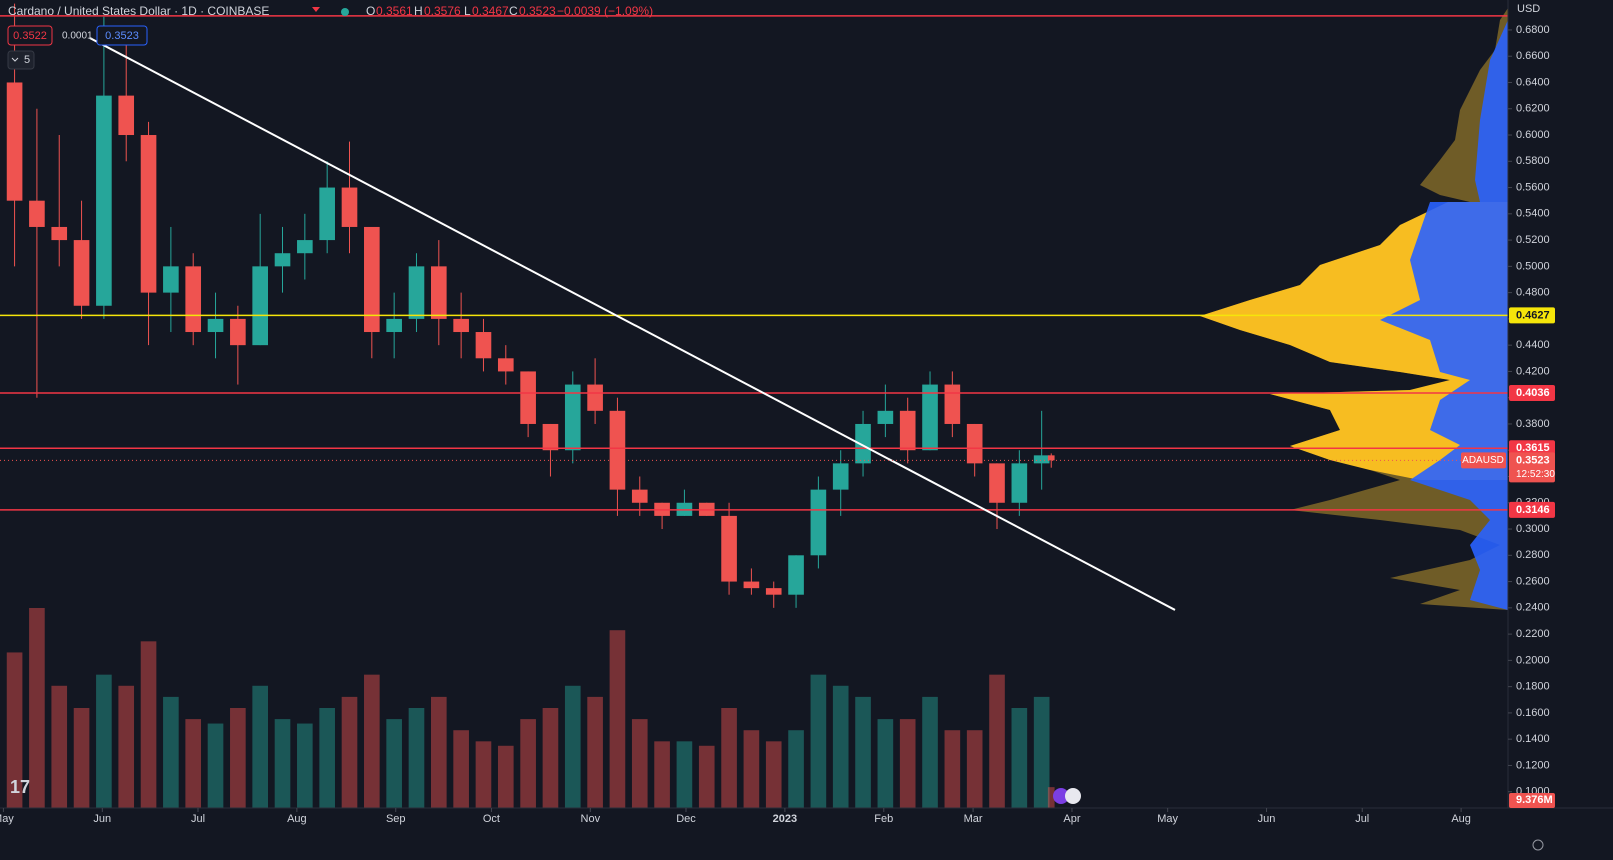  What do you see at coordinates (1533, 109) in the screenshot?
I see `y-tick-label: 0.6200` at bounding box center [1533, 109].